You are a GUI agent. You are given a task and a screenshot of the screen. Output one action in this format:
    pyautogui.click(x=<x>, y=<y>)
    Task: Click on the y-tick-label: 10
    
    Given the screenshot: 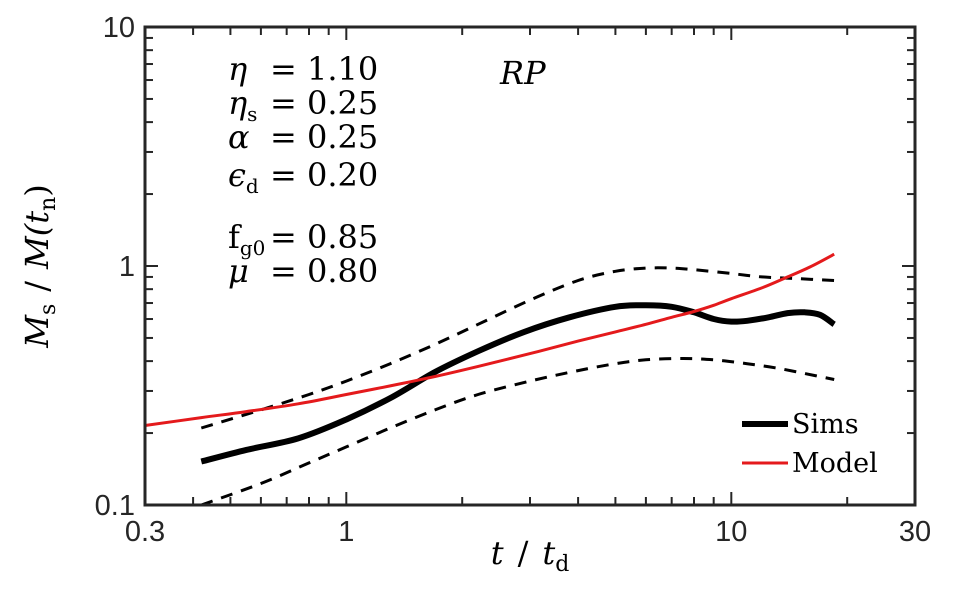 What is the action you would take?
    pyautogui.click(x=119, y=28)
    